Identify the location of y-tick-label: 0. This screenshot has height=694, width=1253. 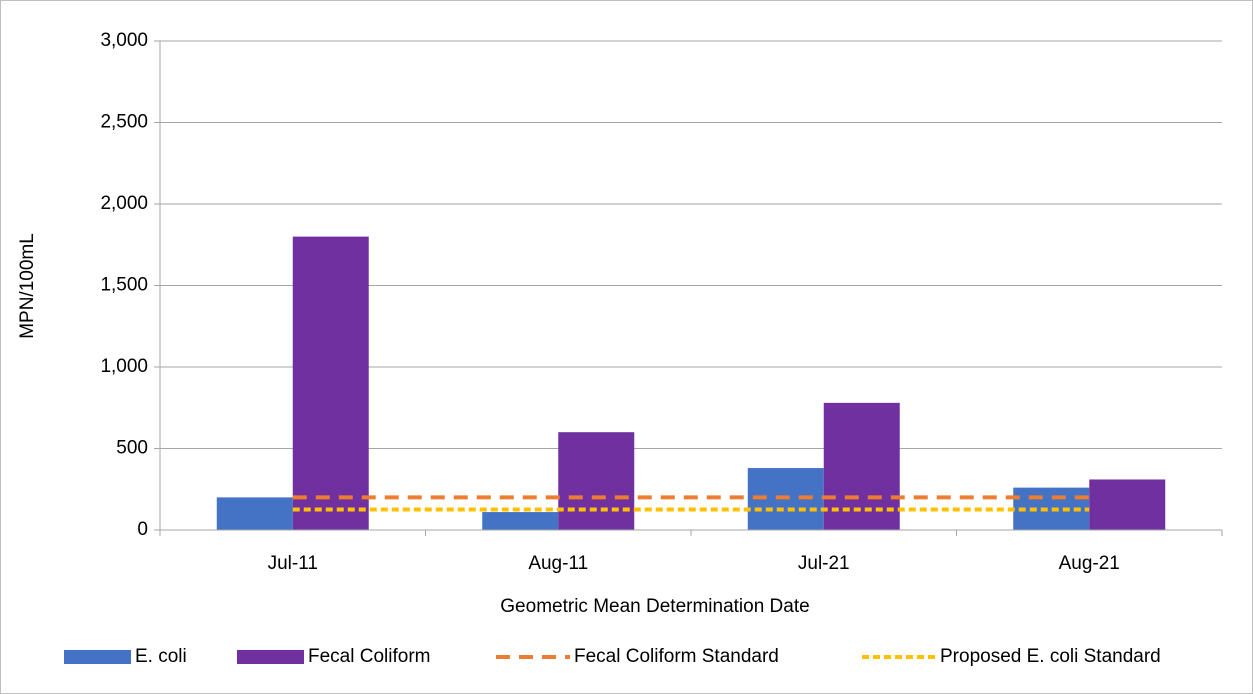
(142, 529).